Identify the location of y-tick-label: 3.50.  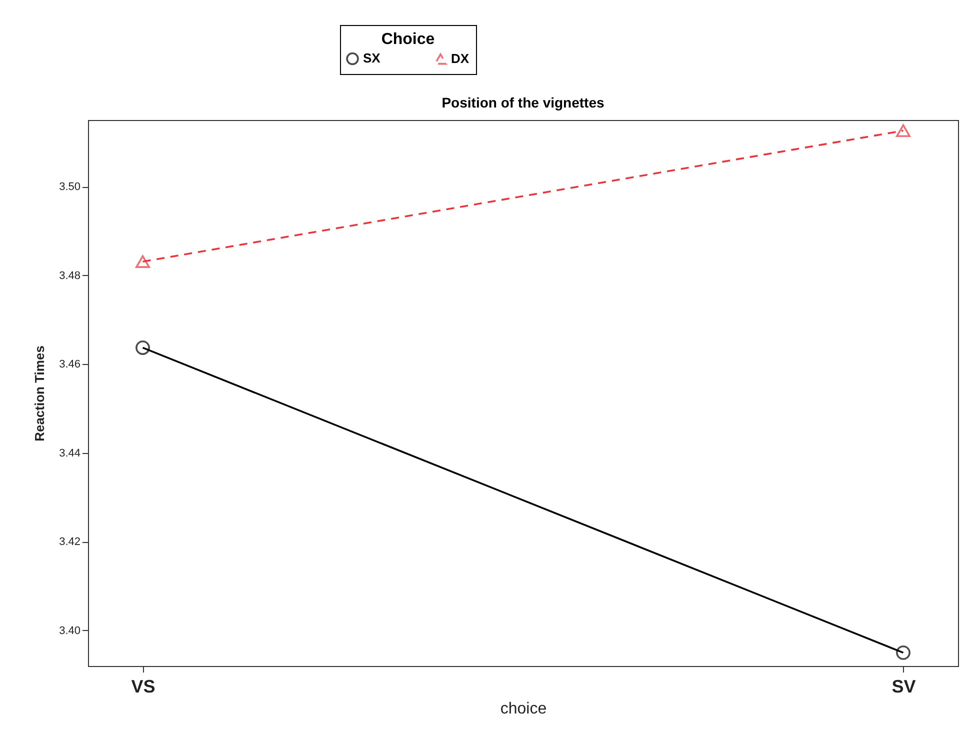
(69, 187).